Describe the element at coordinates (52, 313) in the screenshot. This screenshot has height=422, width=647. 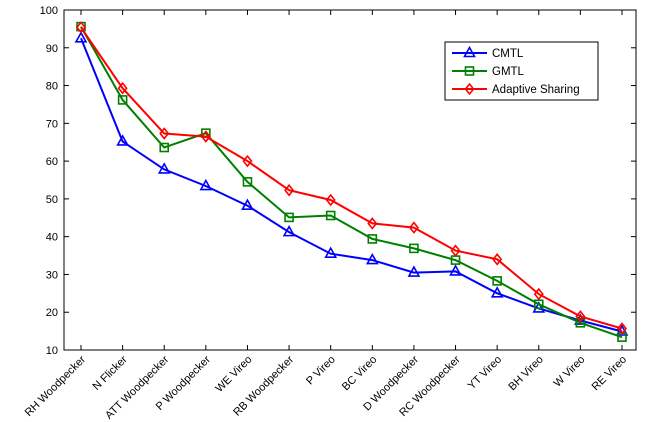
I see `y-tick-label: 20` at that location.